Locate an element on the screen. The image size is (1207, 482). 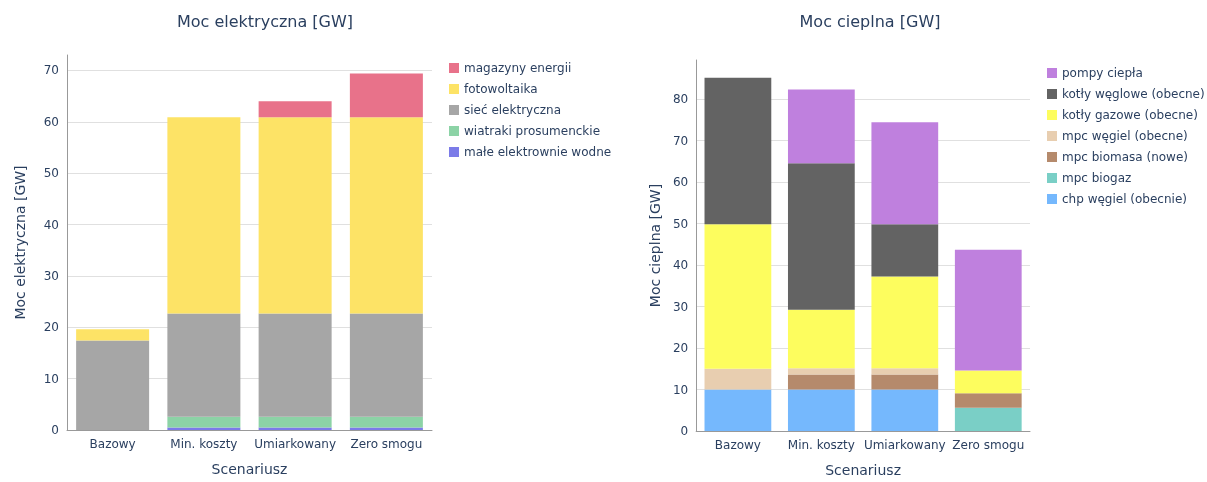
y-axis-title: Moc elektryczna [GW] is located at coordinates (20, 242).